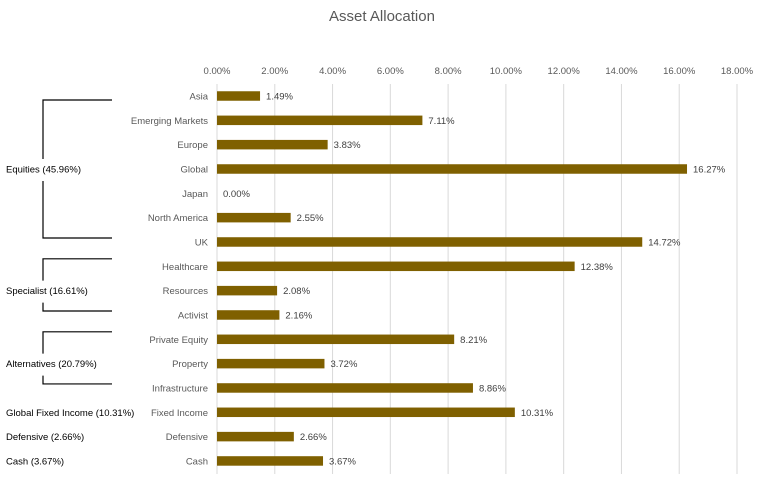 The height and width of the screenshot is (480, 768). I want to click on category-label: Global, so click(194, 169).